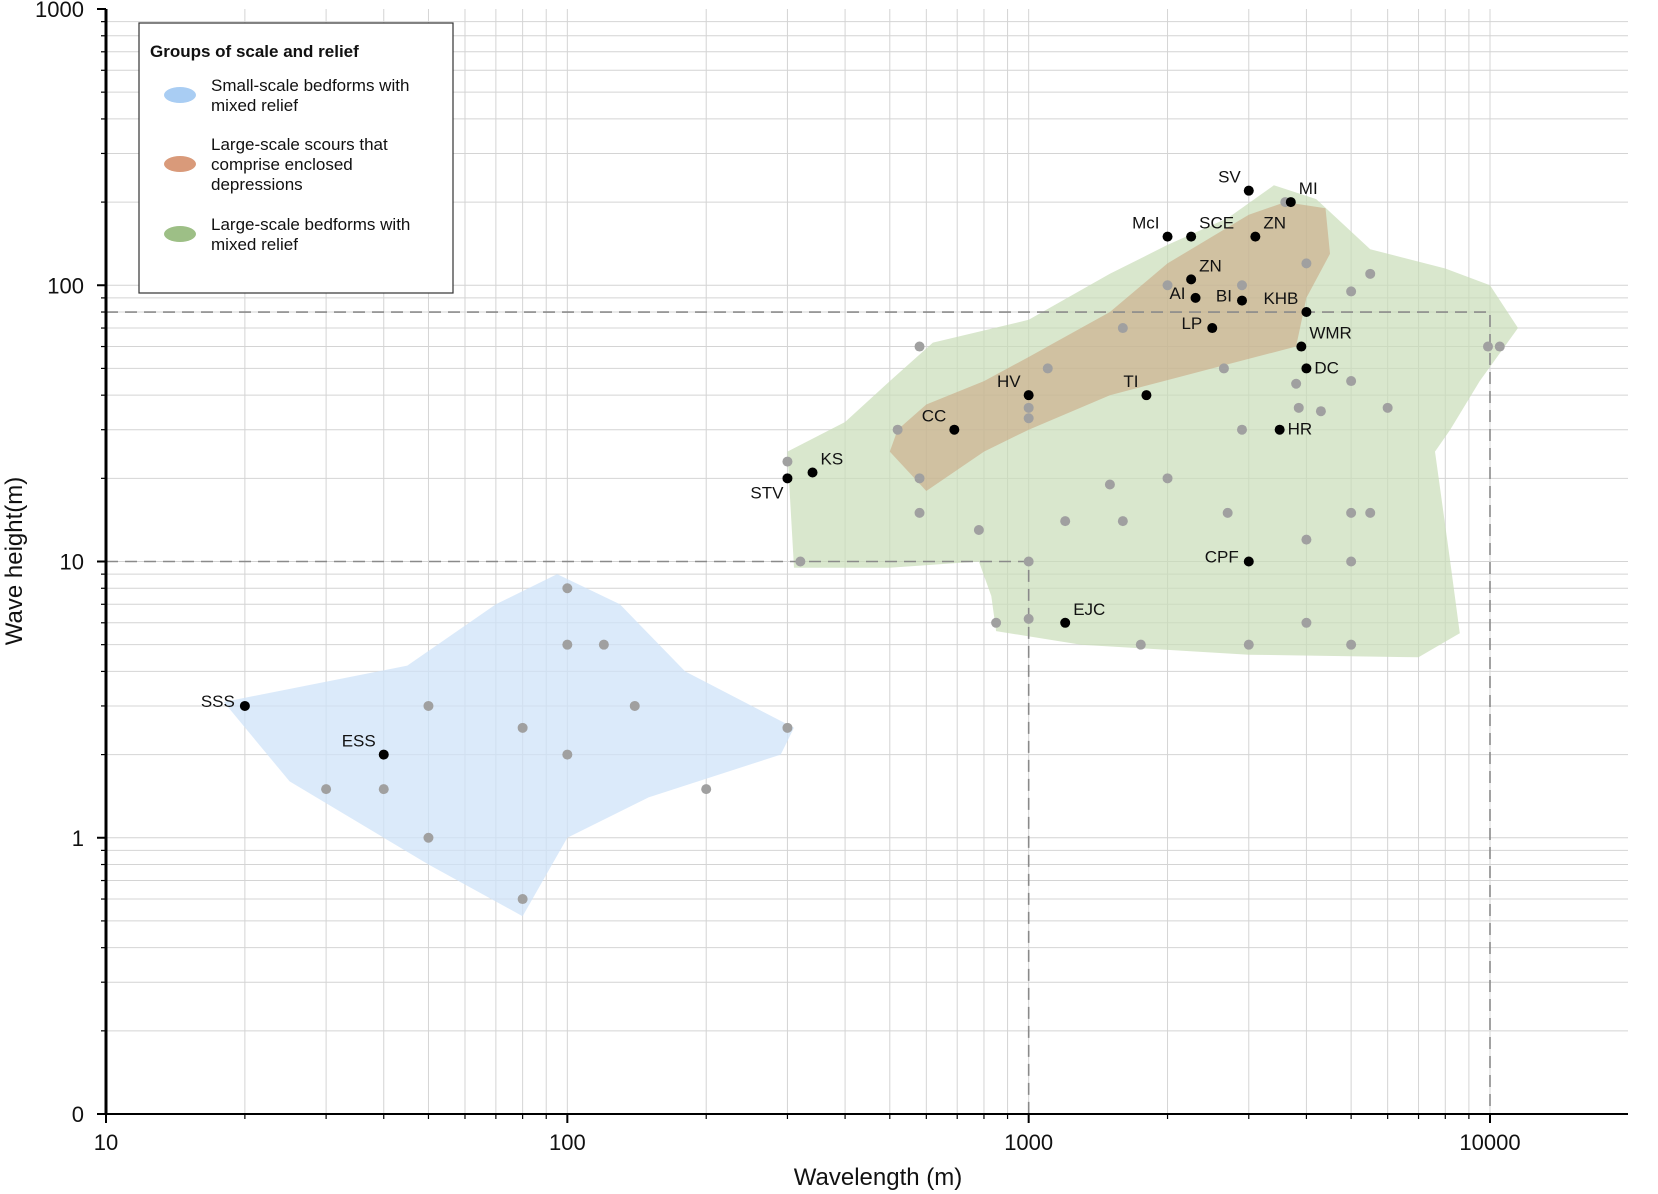 This screenshot has width=1658, height=1194. I want to click on point-label: KS, so click(832, 458).